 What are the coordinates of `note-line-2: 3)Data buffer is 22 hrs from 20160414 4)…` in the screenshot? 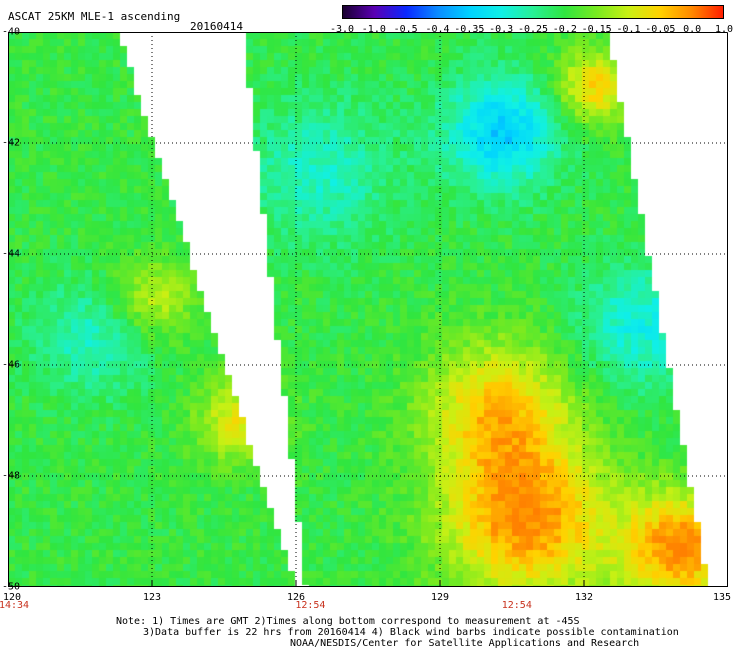 It's located at (411, 632).